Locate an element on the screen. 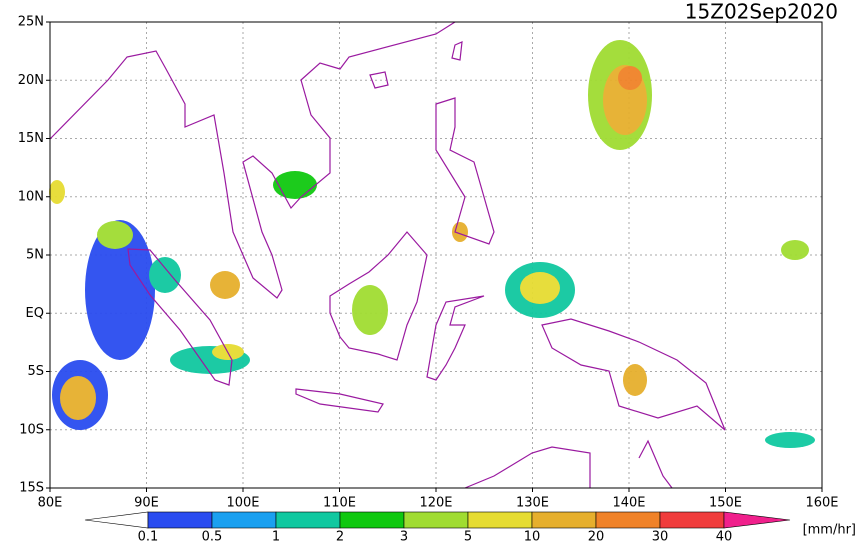  lat-tick-label: EQ is located at coordinates (35, 313).